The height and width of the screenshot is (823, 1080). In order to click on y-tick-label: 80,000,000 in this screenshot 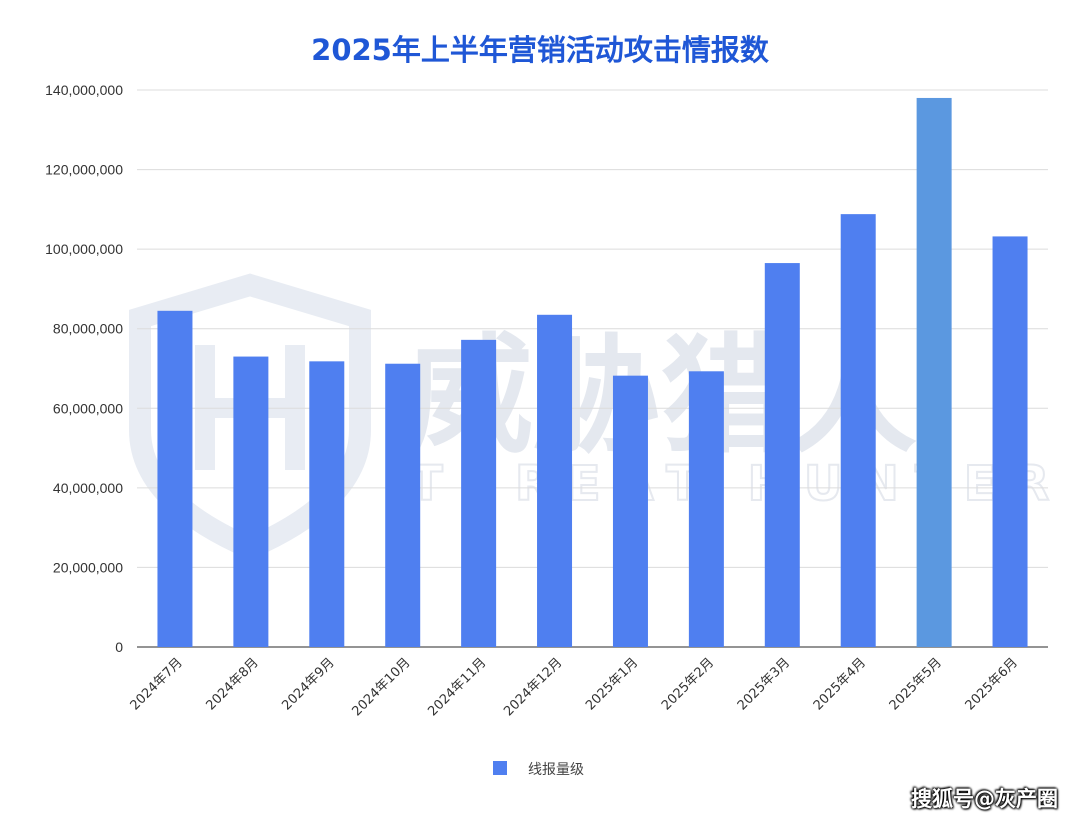, I will do `click(88, 329)`.